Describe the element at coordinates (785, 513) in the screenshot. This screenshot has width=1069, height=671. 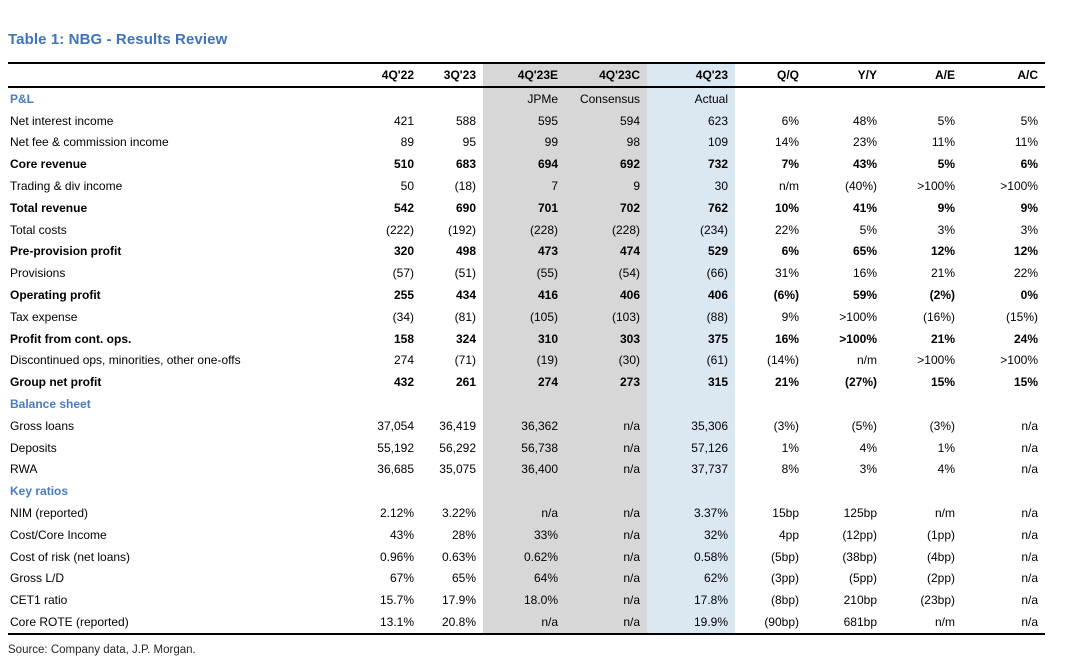
I see `table-cell: 15bp` at that location.